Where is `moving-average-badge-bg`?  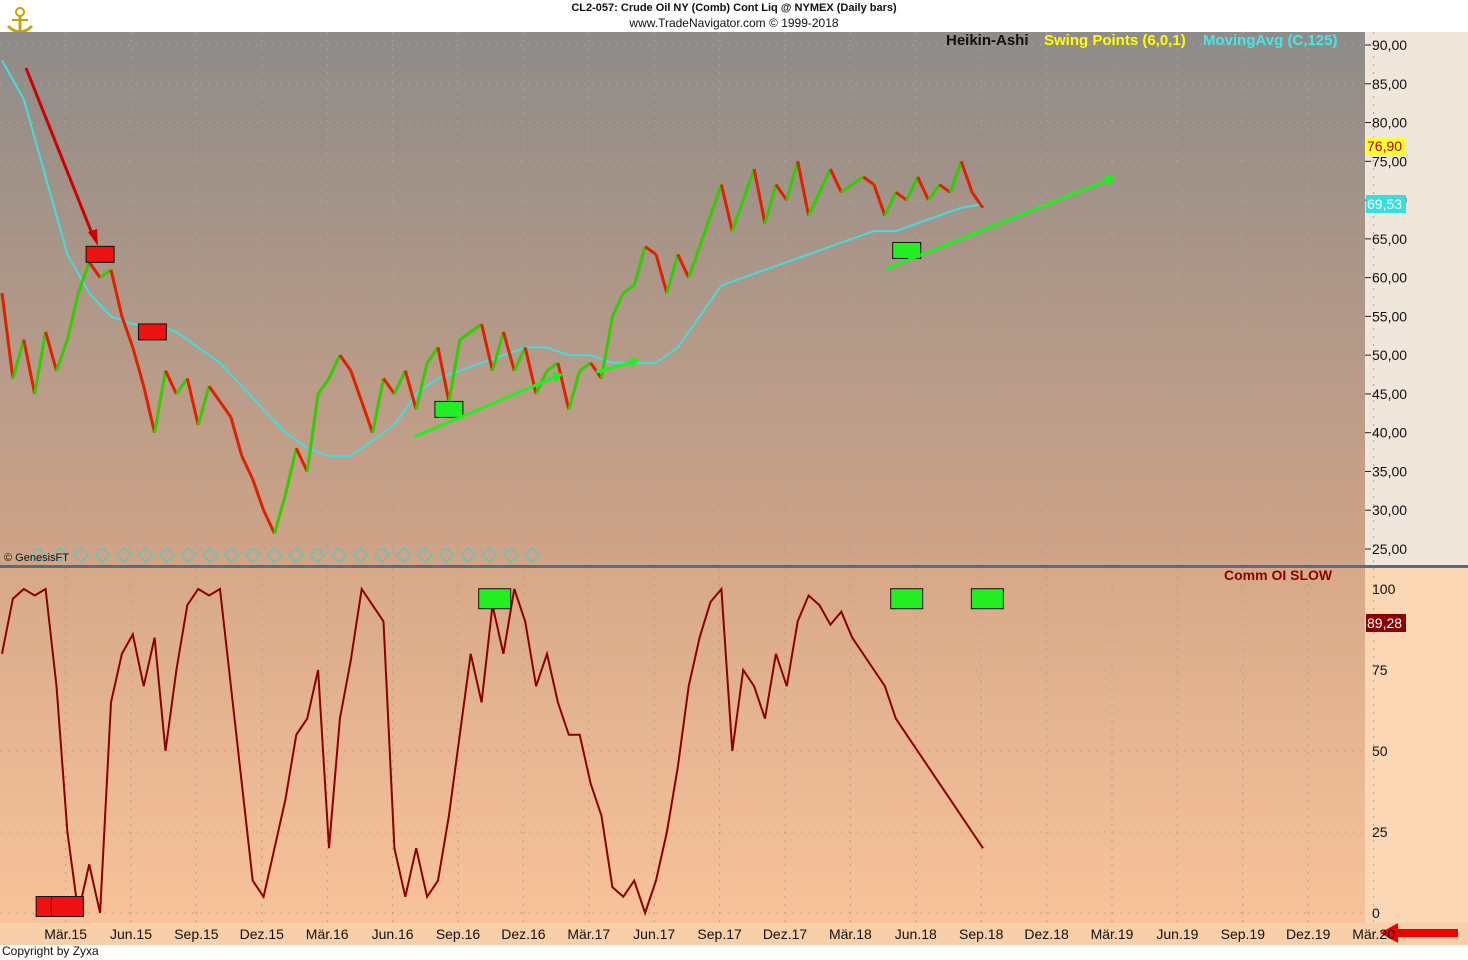
moving-average-badge-bg is located at coordinates (1386, 204).